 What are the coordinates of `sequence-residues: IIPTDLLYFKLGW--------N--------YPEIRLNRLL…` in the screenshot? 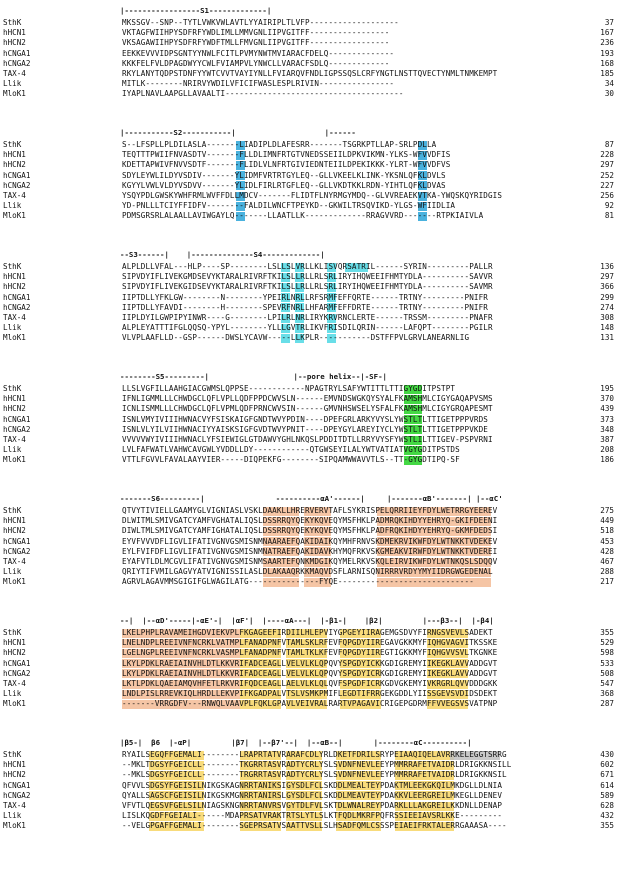 It's located at (305, 297).